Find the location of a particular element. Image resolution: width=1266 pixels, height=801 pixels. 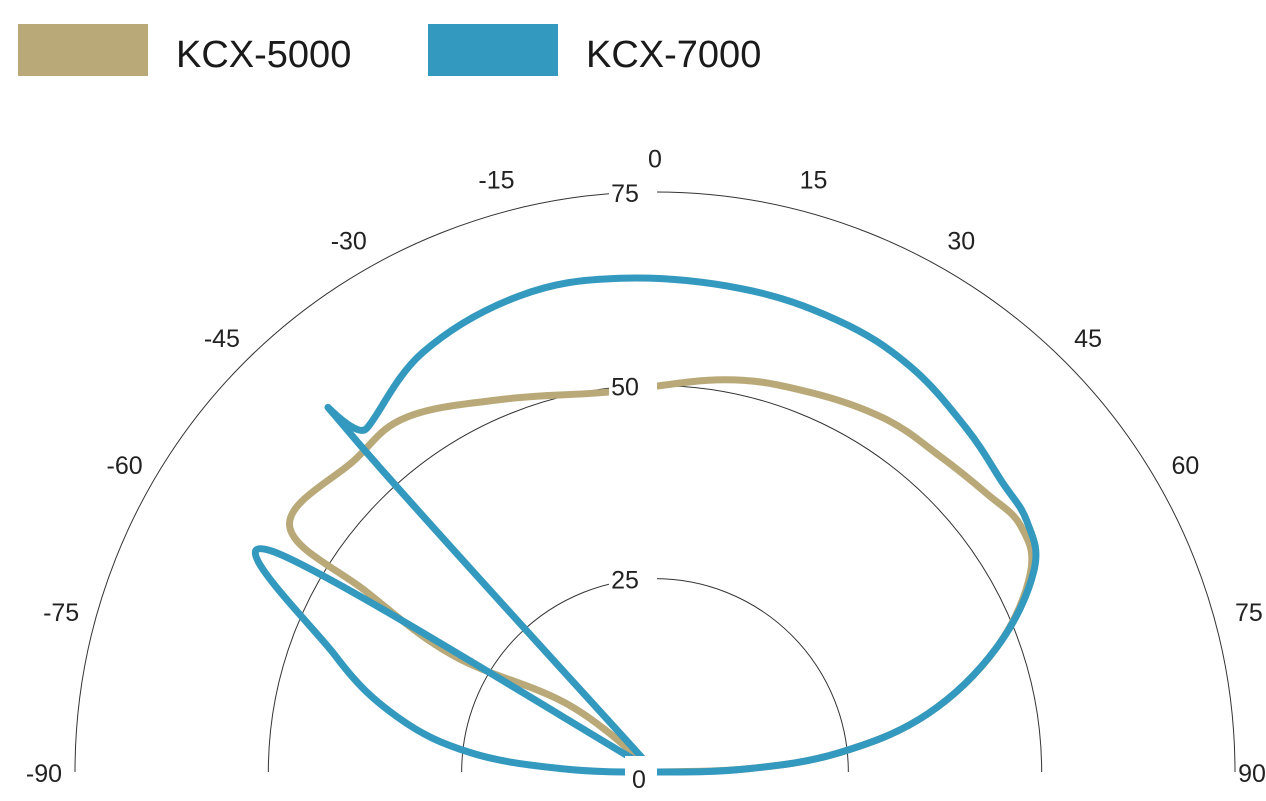

radial-tick-25: 25 is located at coordinates (633, 578).